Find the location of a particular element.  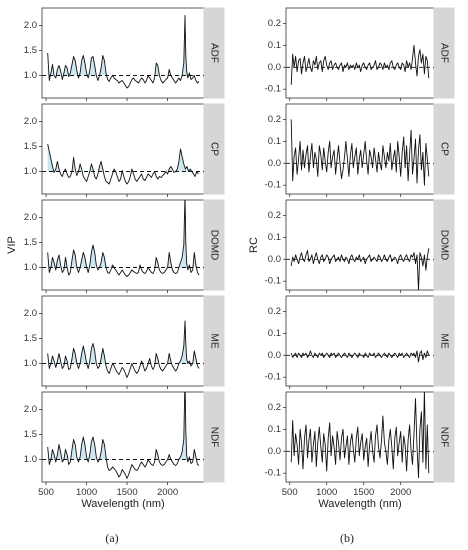

caption-a: (a) is located at coordinates (111, 538).